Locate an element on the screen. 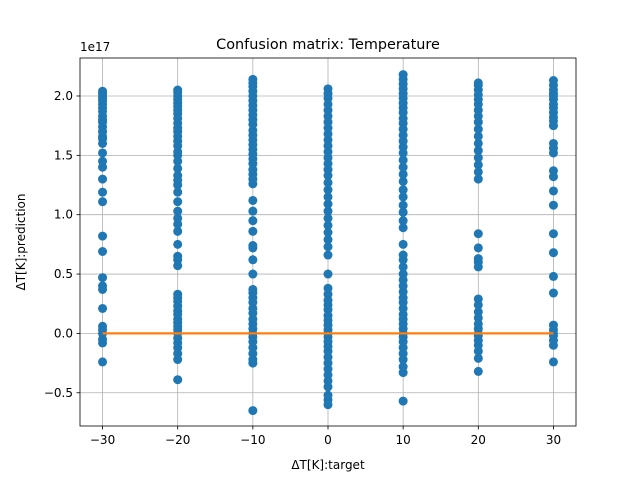 This screenshot has height=480, width=640. x-tick-label: 30 is located at coordinates (553, 440).